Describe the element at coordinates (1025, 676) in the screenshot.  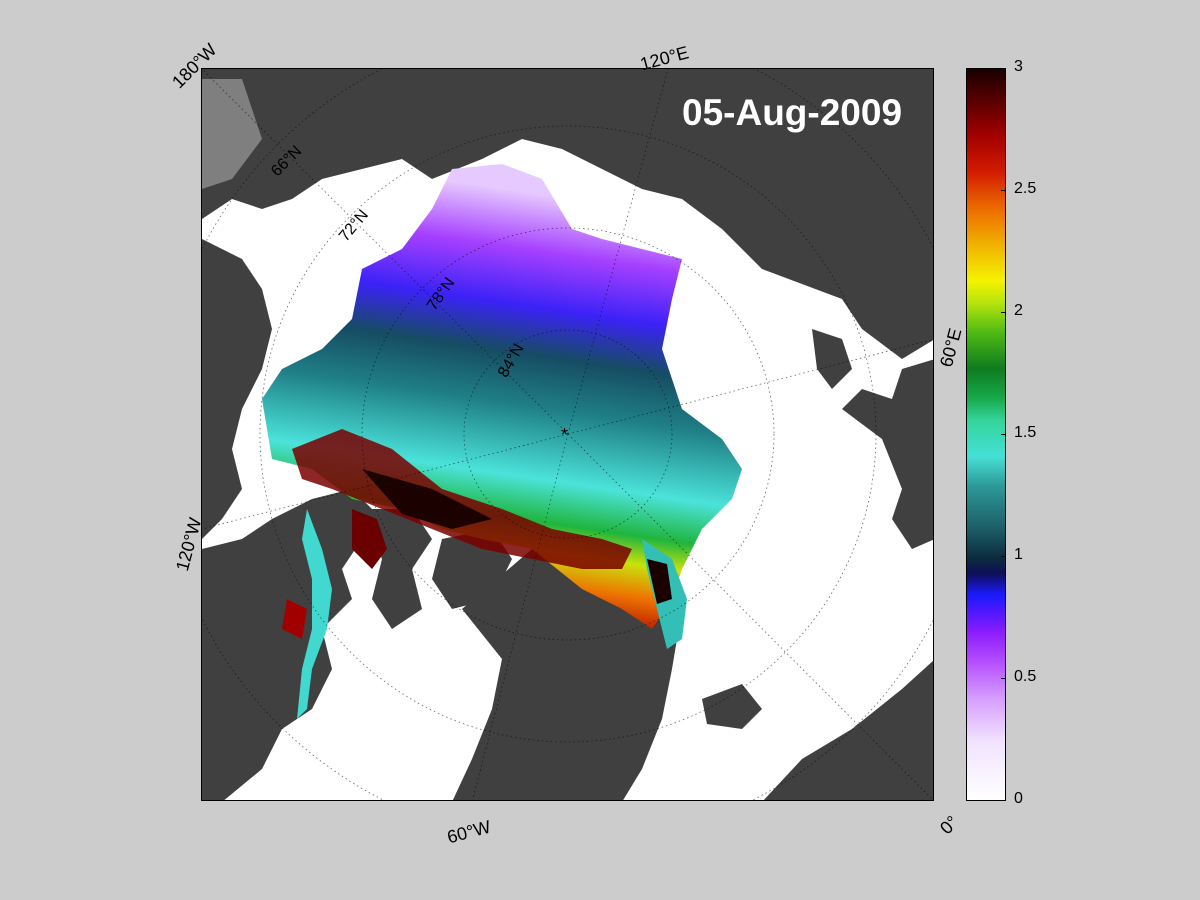
I see `colorbar-tick-label: 0.5` at that location.